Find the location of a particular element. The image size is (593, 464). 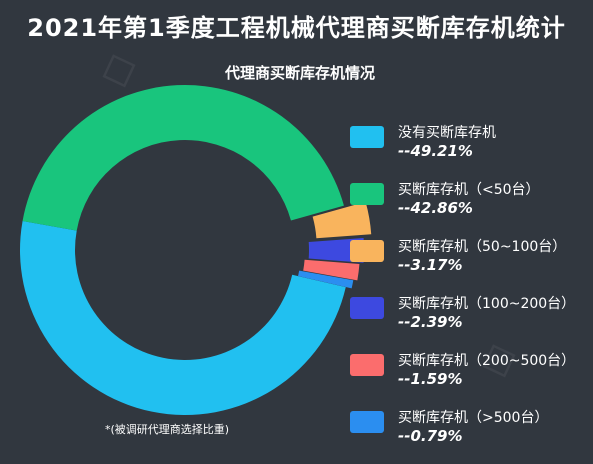

legend-item: 没有买断库存机 --49.21% is located at coordinates (470, 150).